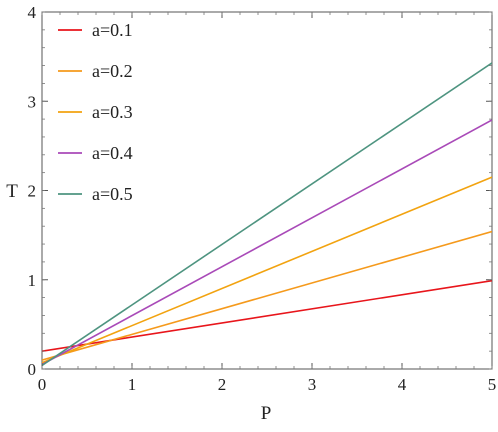 The width and height of the screenshot is (498, 432). Describe the element at coordinates (266, 413) in the screenshot. I see `x-axis-title: P` at that location.